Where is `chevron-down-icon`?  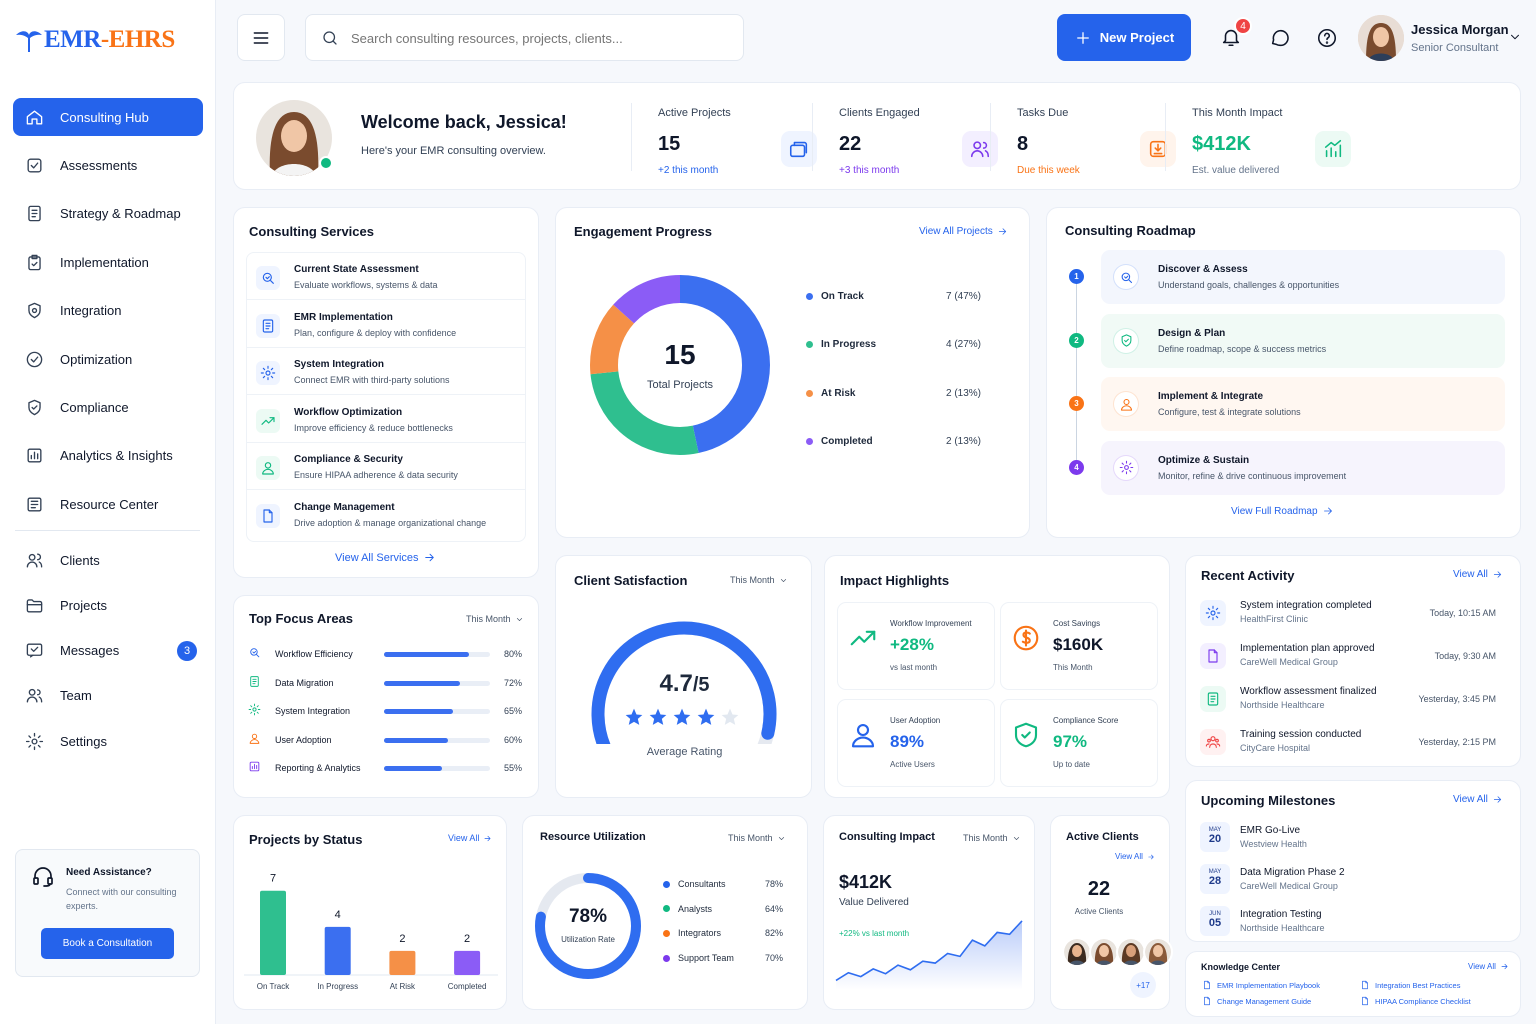
chevron-down-icon is located at coordinates (1515, 37).